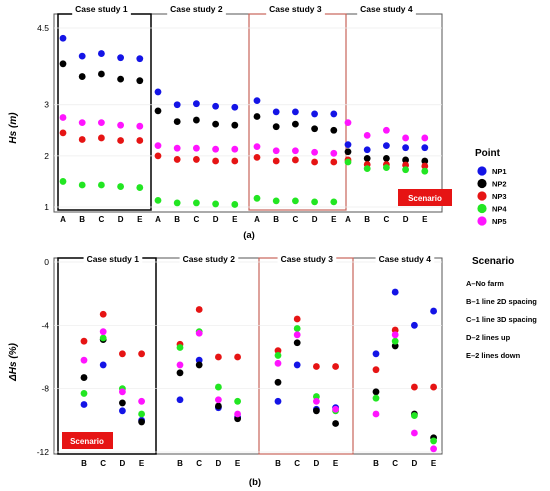  Describe the element at coordinates (386, 146) in the screenshot. I see `point-np1-case-study-4-c` at that location.